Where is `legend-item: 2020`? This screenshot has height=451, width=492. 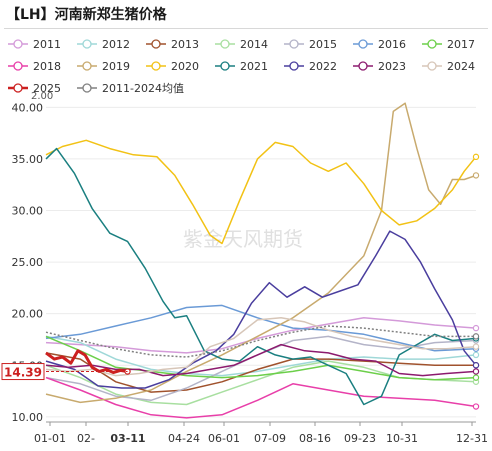 legend-item: 2020 is located at coordinates (172, 66).